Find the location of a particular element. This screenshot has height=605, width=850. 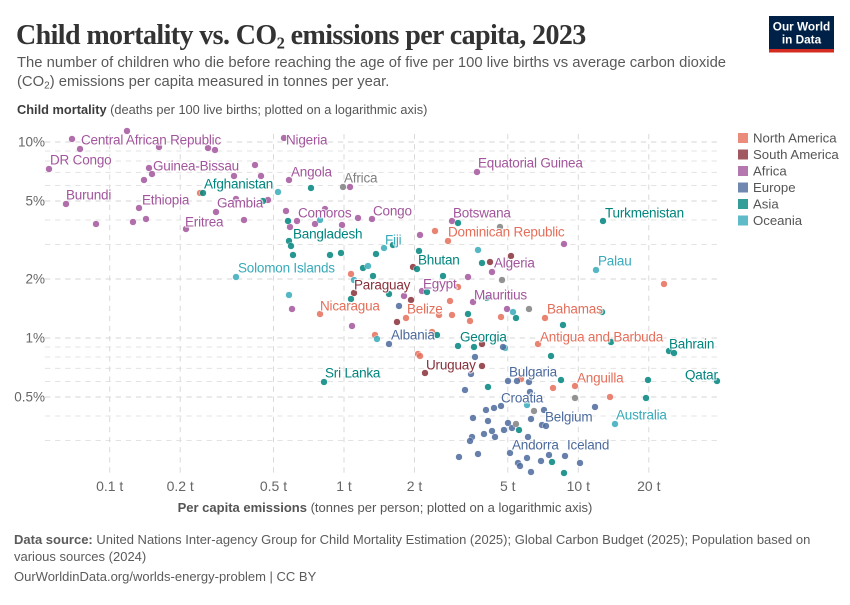

svg-text: Bahamas is located at coordinates (575, 309).